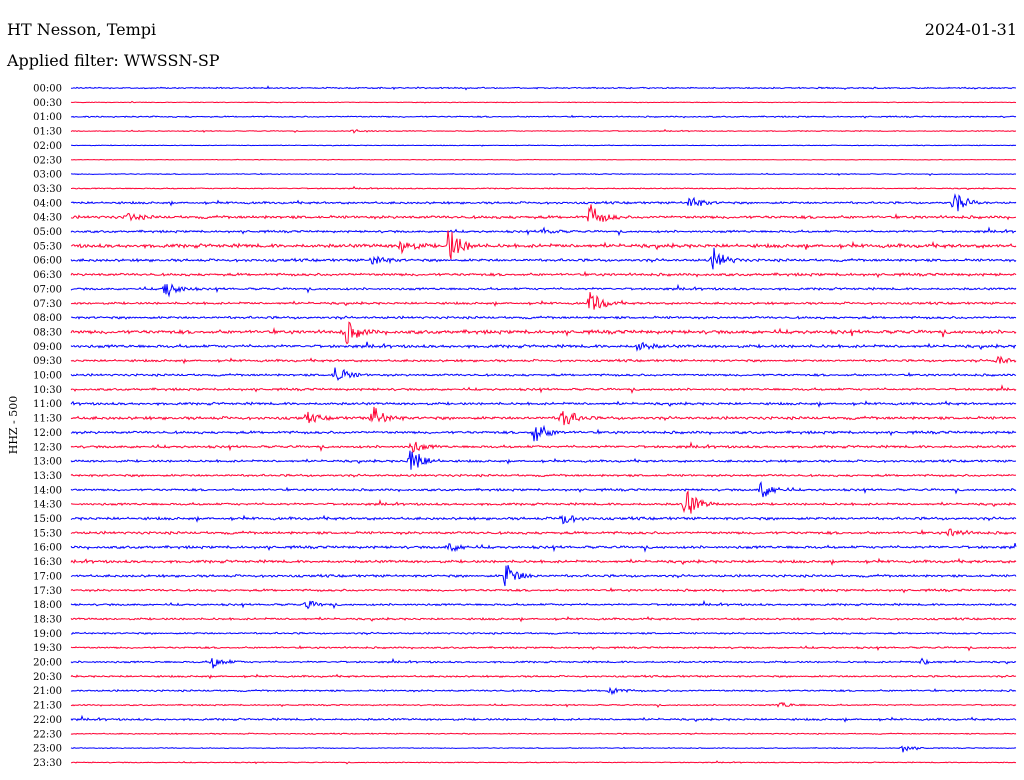 This screenshot has height=780, width=1024. Describe the element at coordinates (47, 490) in the screenshot. I see `time-label: 14:00` at that location.